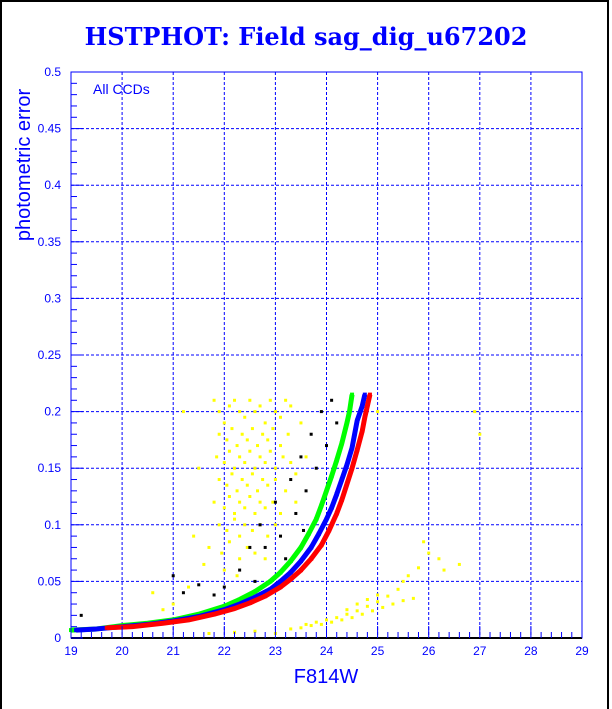 Image resolution: width=612 pixels, height=709 pixels. I want to click on y-tick-label: 0.25, so click(50, 355).